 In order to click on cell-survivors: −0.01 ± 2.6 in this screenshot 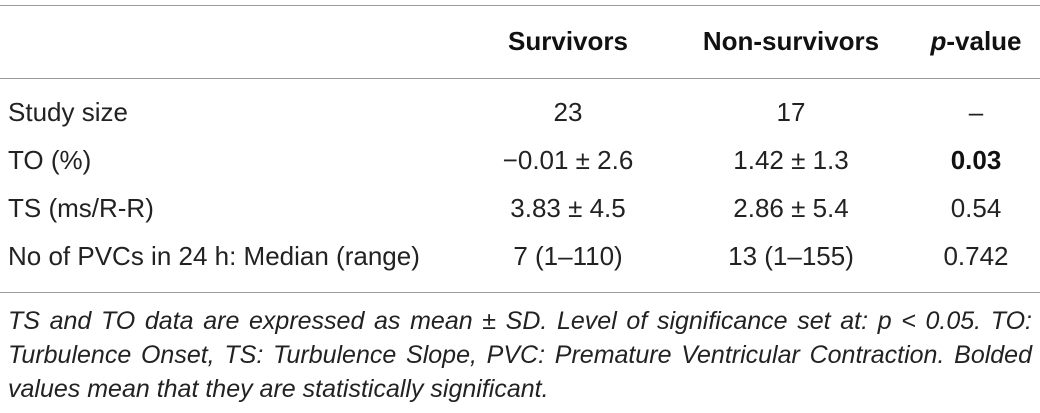, I will do `click(568, 160)`.